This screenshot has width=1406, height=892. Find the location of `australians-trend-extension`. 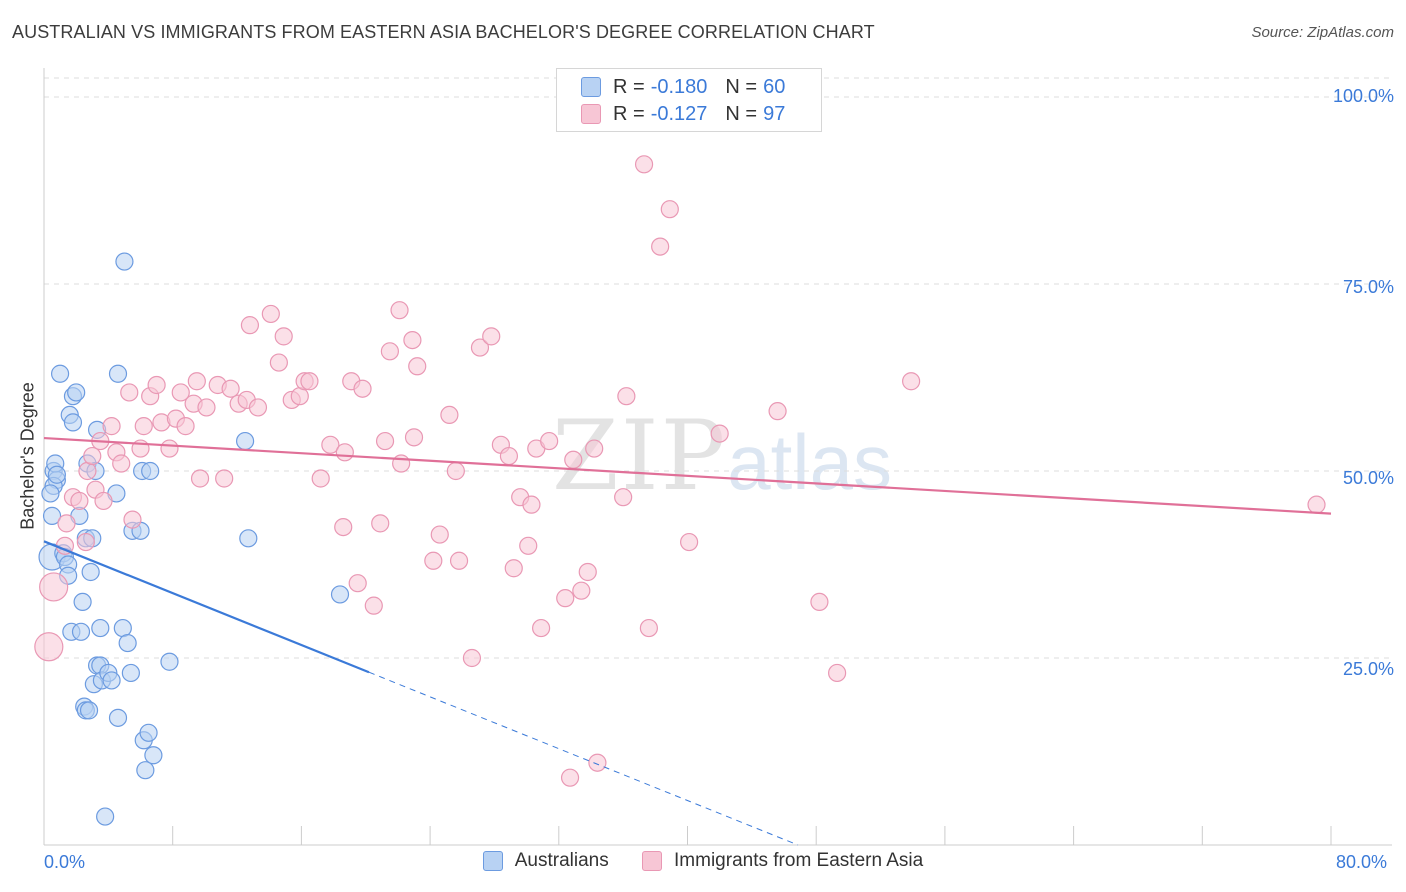

australians-trend-extension is located at coordinates (583, 758).